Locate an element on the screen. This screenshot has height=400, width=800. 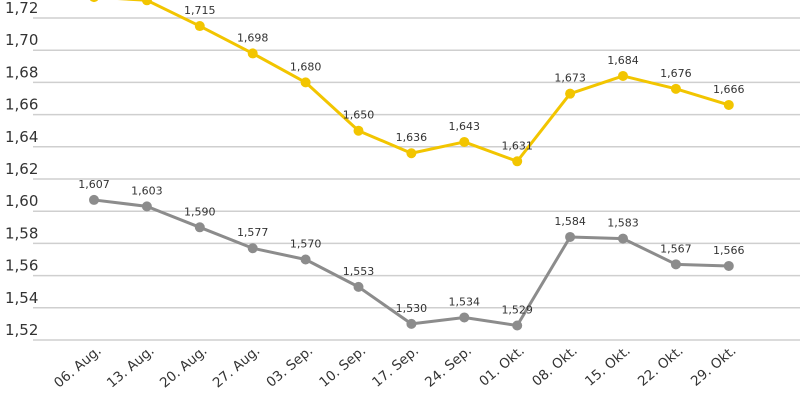
y-tick-label: 1,56 is located at coordinates (21, 266).